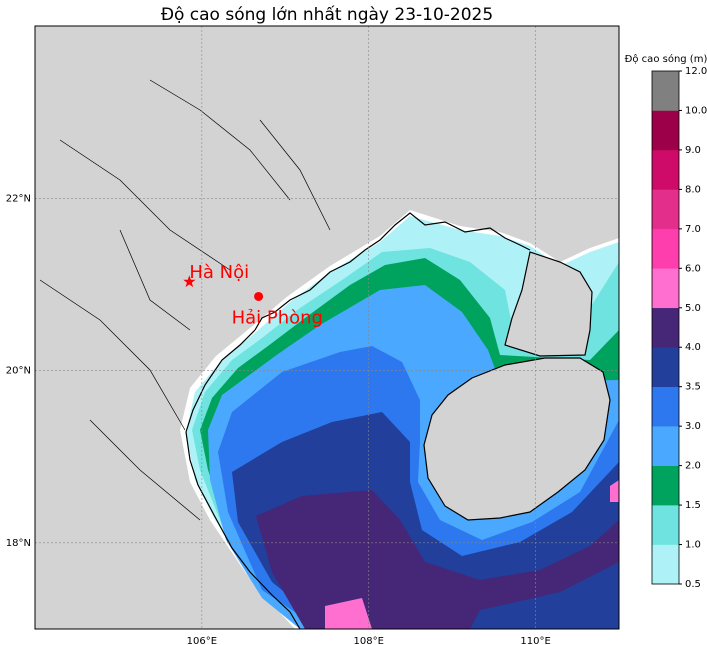 Image resolution: width=707 pixels, height=645 pixels. I want to click on city-label: Hải Phòng, so click(277, 317).